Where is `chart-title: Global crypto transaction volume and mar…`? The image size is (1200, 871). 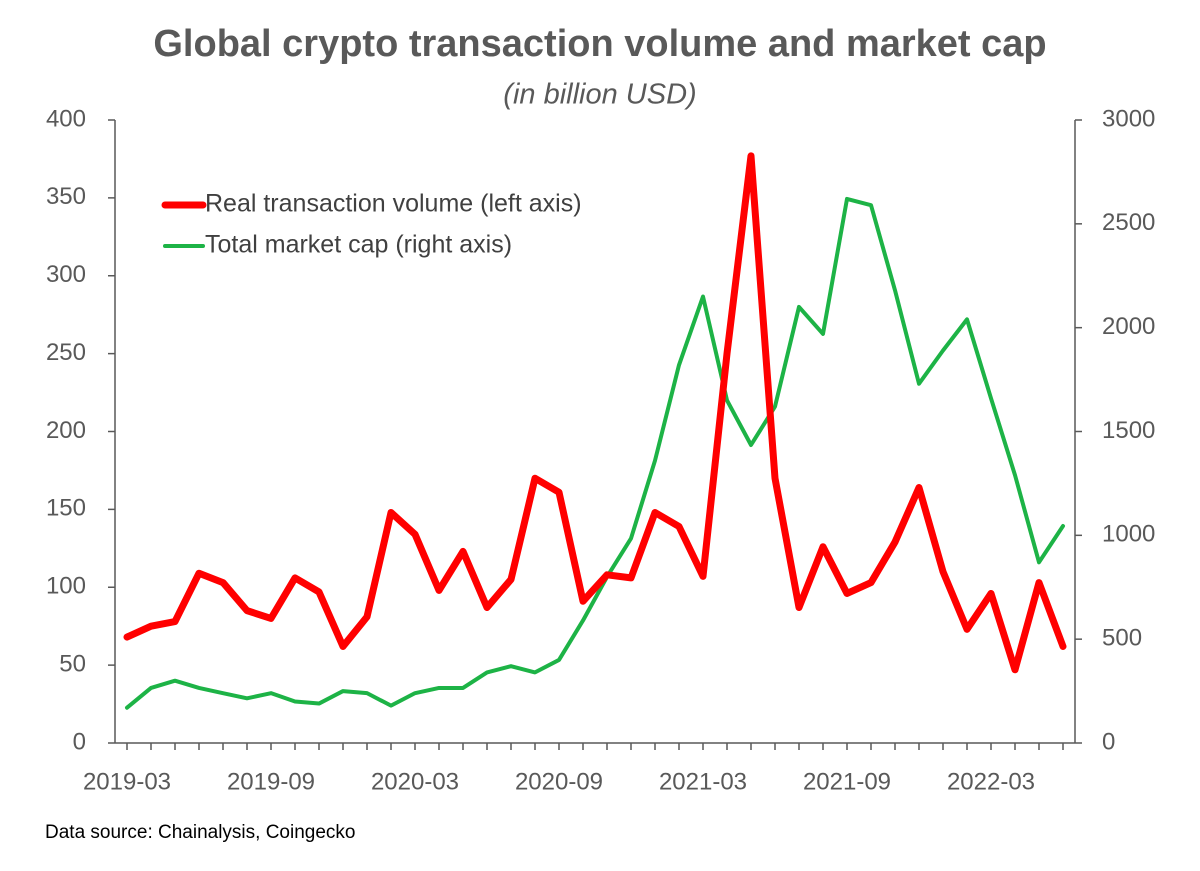
chart-title: Global crypto transaction volume and mar… is located at coordinates (599, 44).